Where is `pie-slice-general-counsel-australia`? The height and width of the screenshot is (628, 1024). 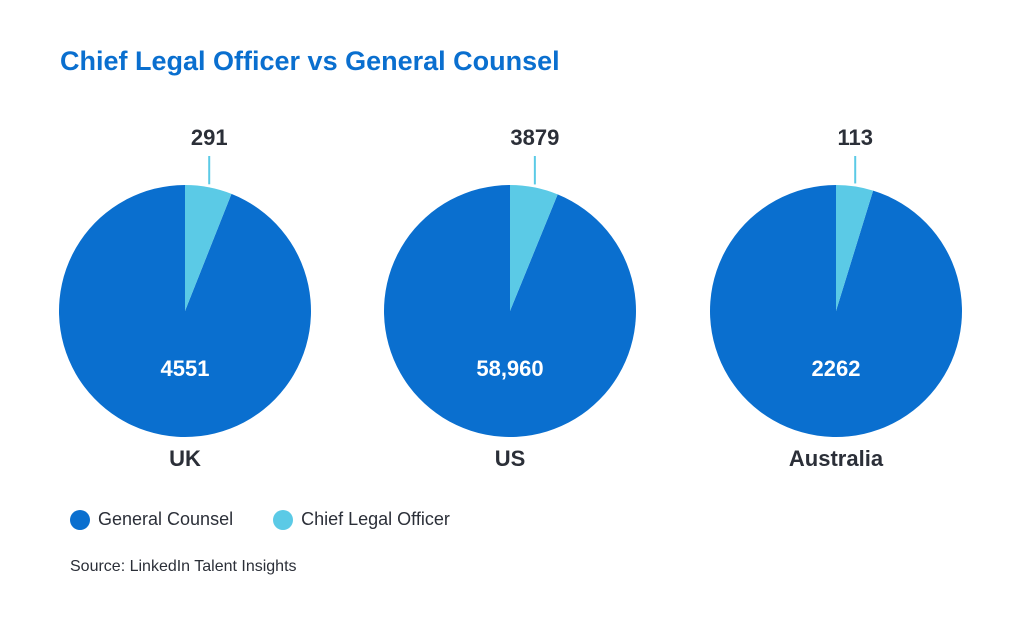 pie-slice-general-counsel-australia is located at coordinates (836, 311).